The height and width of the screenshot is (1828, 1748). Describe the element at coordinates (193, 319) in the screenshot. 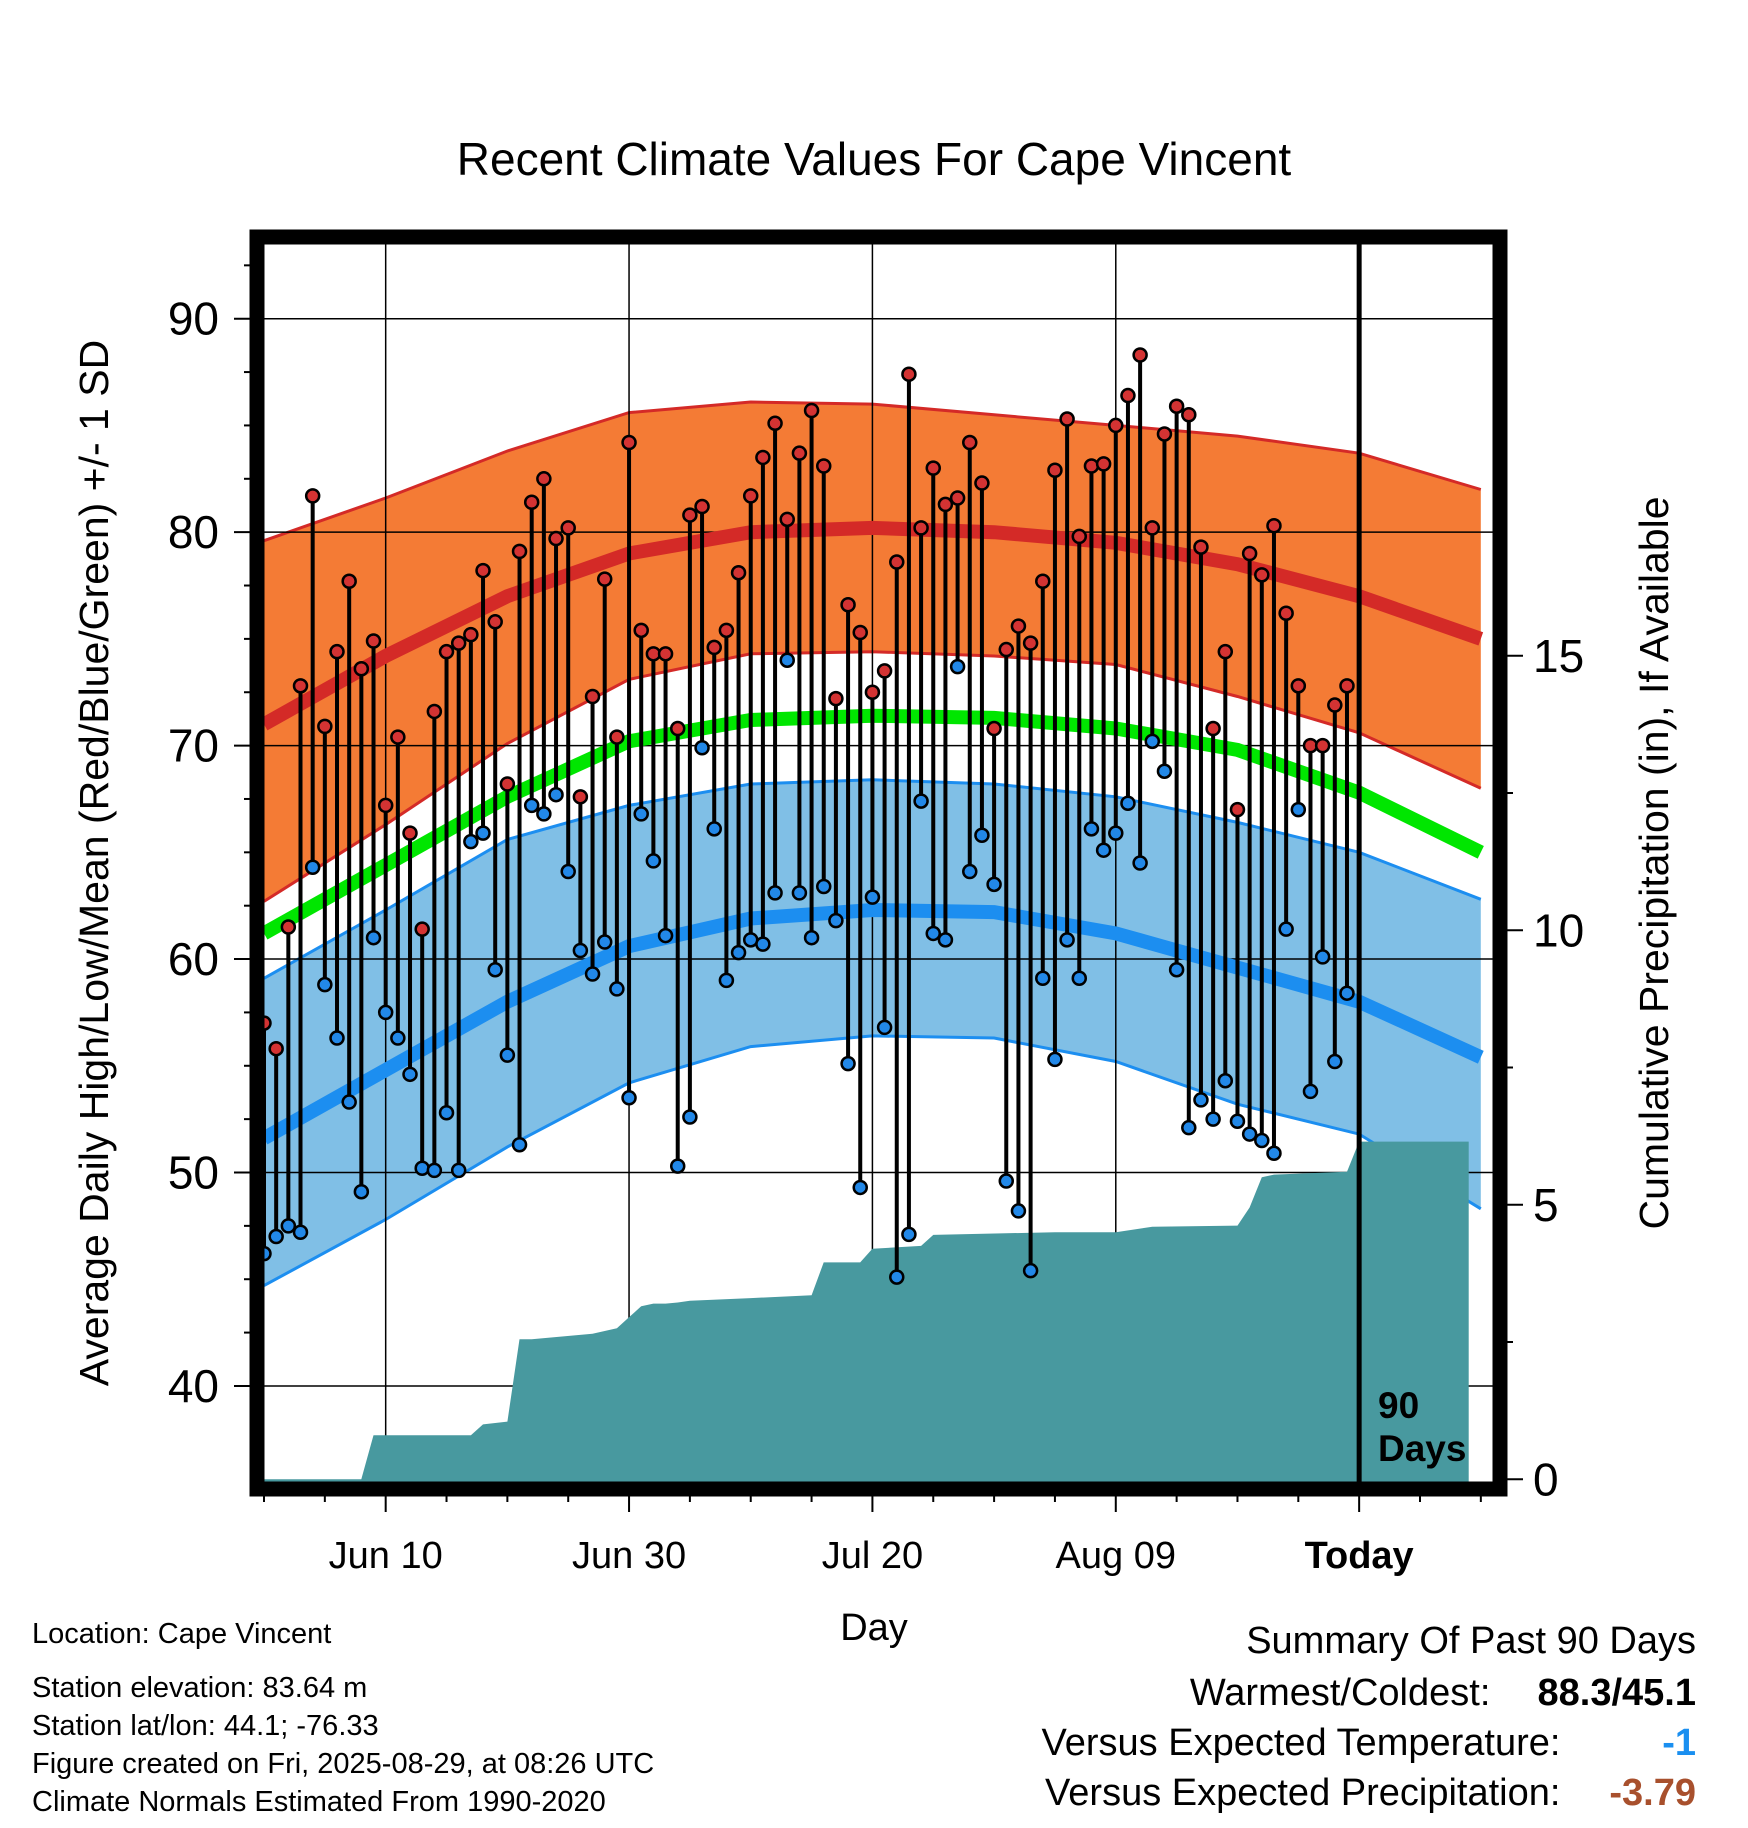

I see `y-tick-label: 90` at that location.